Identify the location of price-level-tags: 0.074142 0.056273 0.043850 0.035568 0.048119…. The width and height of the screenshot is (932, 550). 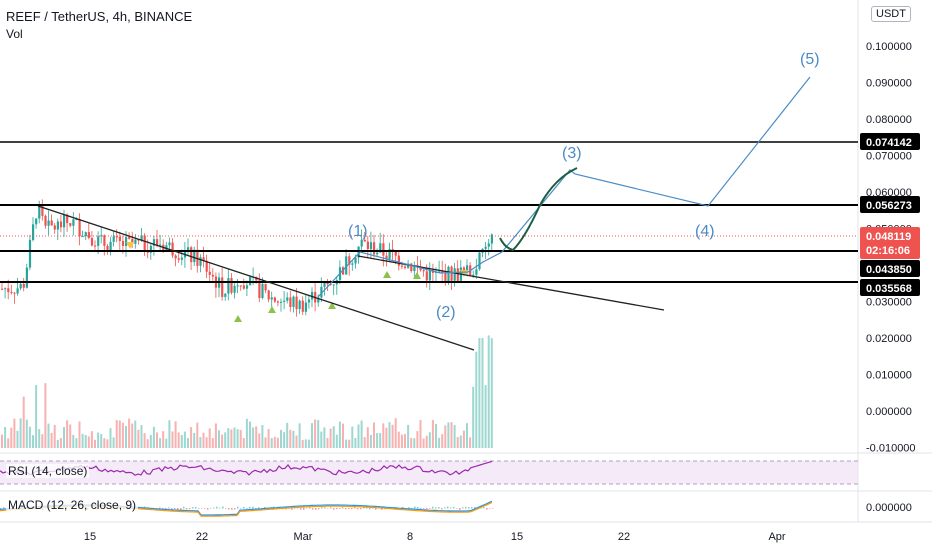
(890, 214).